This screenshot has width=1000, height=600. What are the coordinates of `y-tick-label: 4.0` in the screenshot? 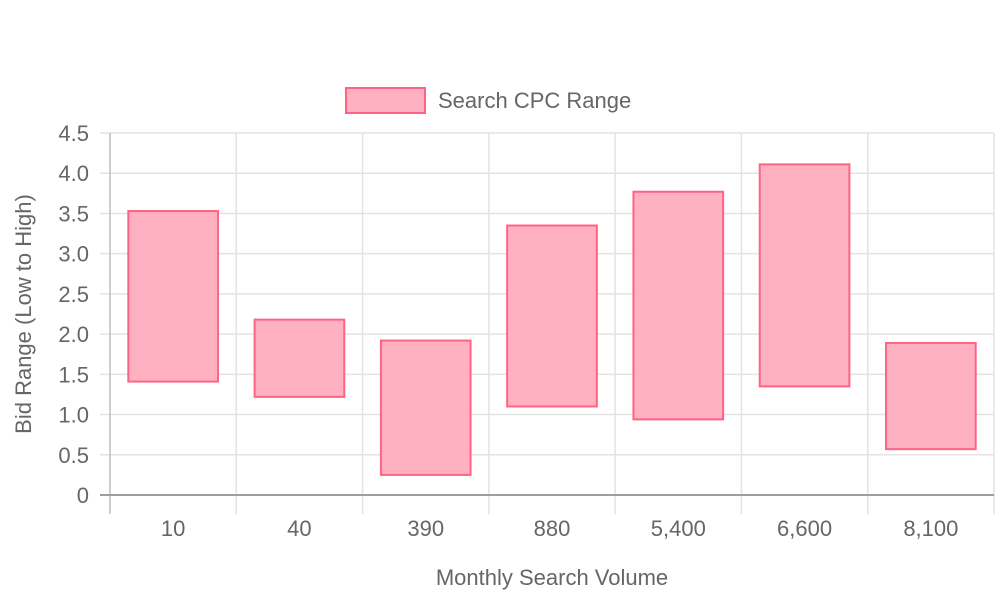 It's located at (73, 173).